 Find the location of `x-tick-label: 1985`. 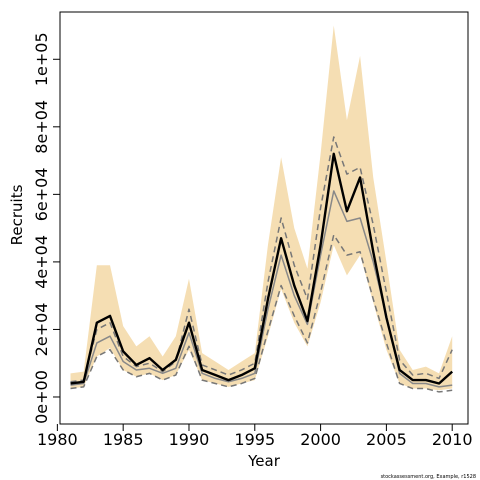

x-tick-label: 1985 is located at coordinates (123, 439).